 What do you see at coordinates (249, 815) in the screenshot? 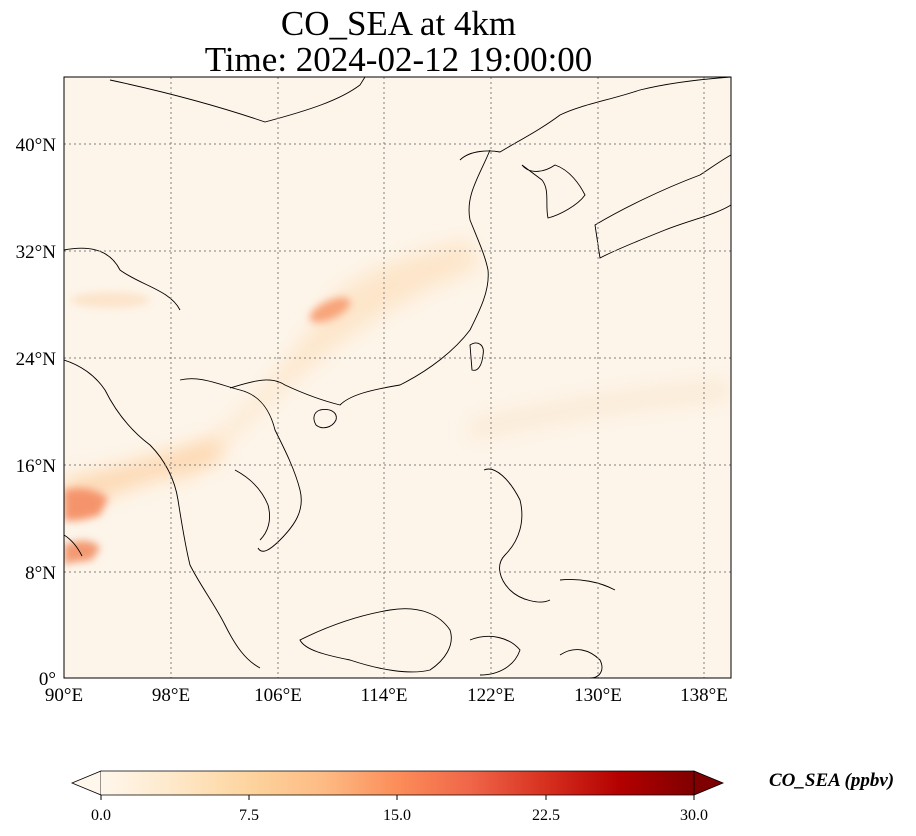
I see `colorbar-tick-label: 7.5` at bounding box center [249, 815].